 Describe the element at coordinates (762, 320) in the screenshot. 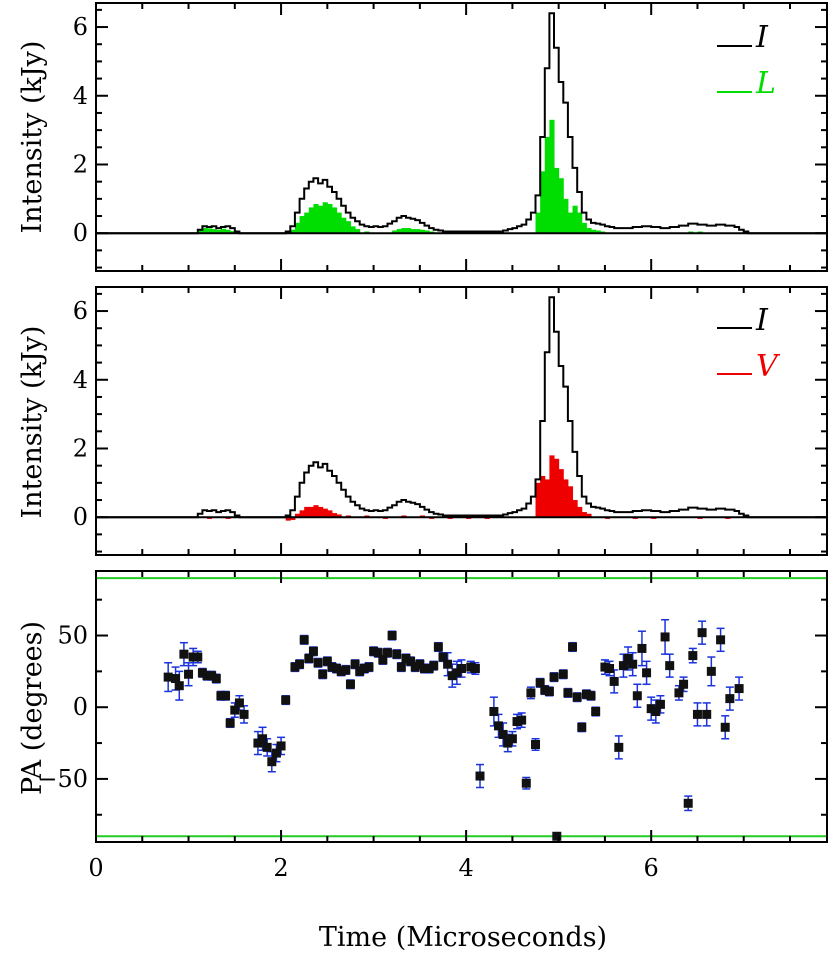

I see `legend-label-I: I` at that location.